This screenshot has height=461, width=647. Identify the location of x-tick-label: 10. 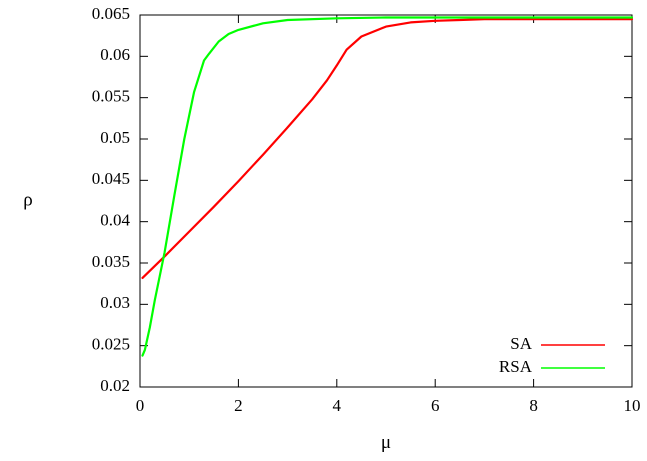
(632, 405).